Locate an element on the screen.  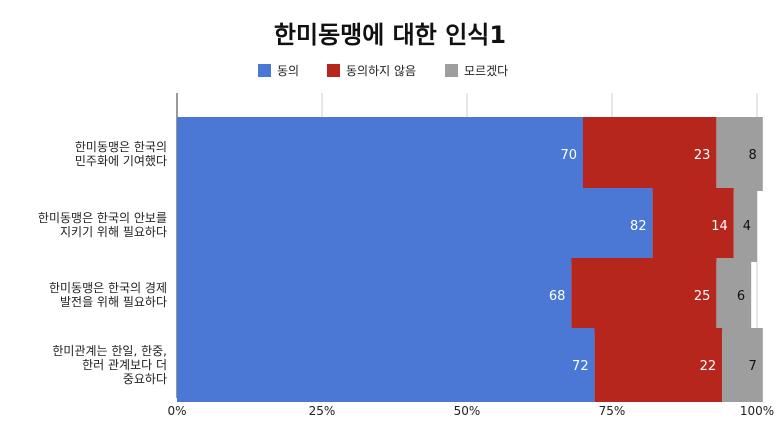
category-label-line: 한미동맹은 한국의 경제 is located at coordinates (108, 288).